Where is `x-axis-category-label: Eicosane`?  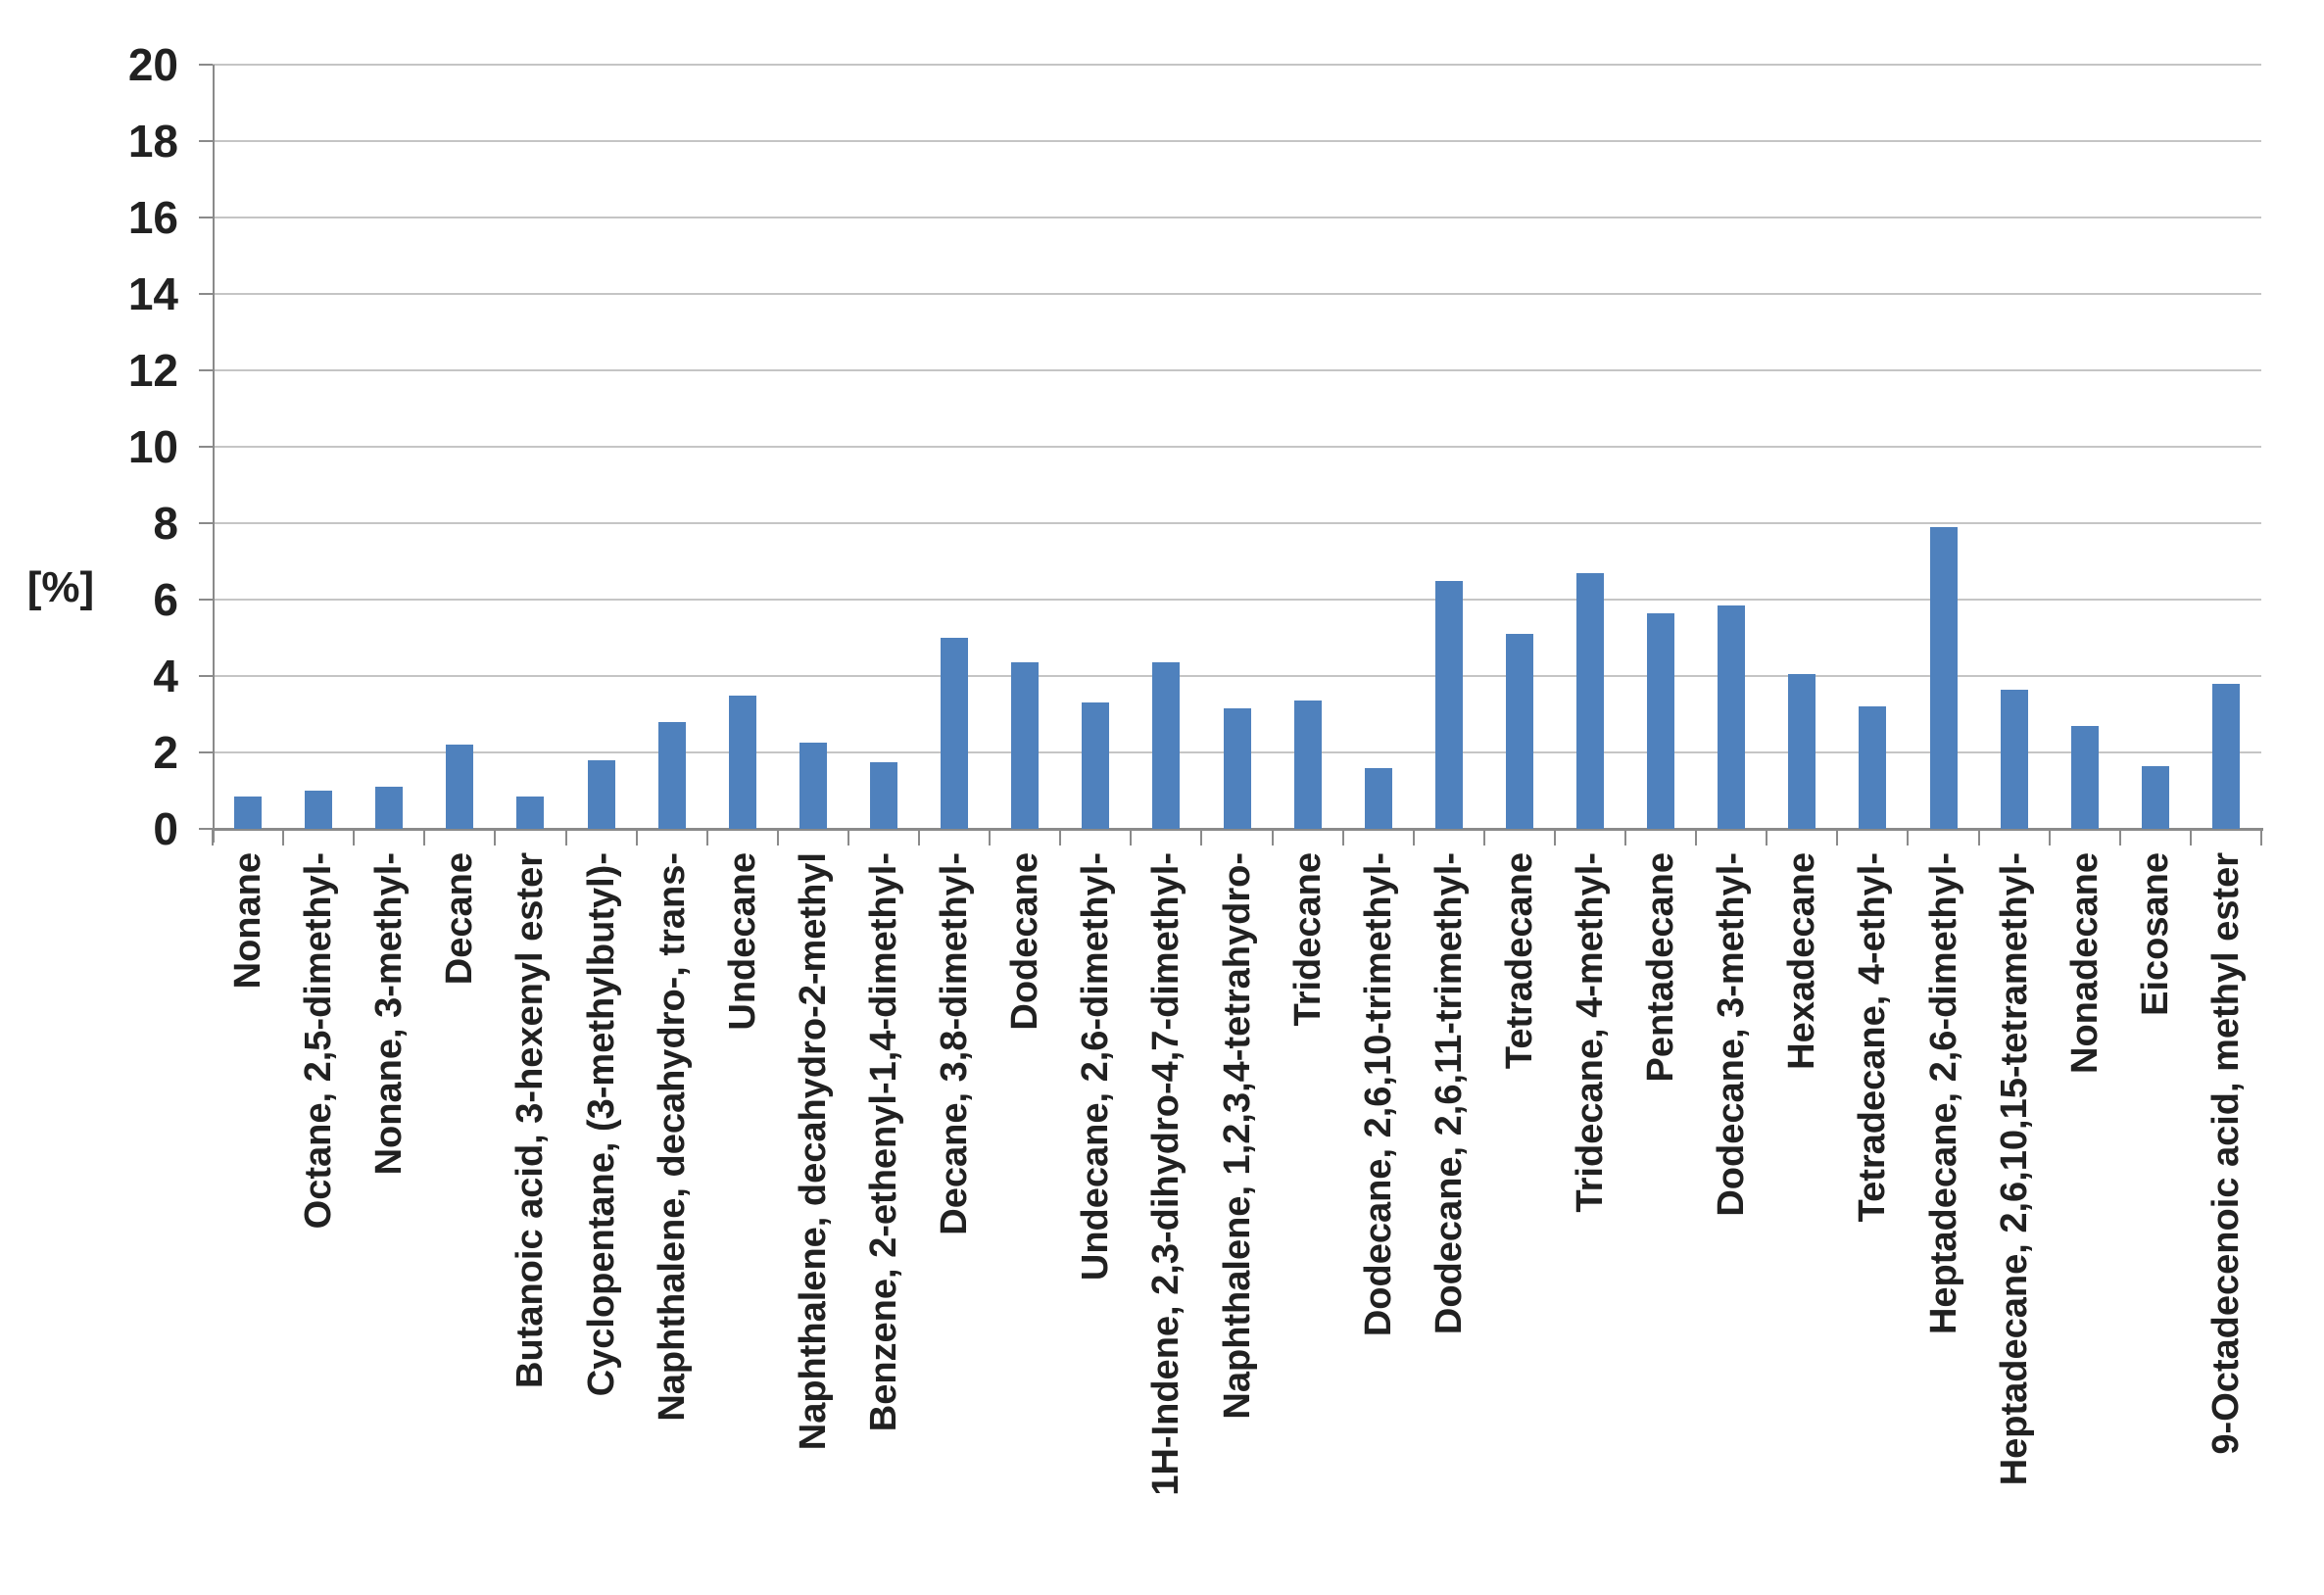 x-axis-category-label: Eicosane is located at coordinates (2155, 934).